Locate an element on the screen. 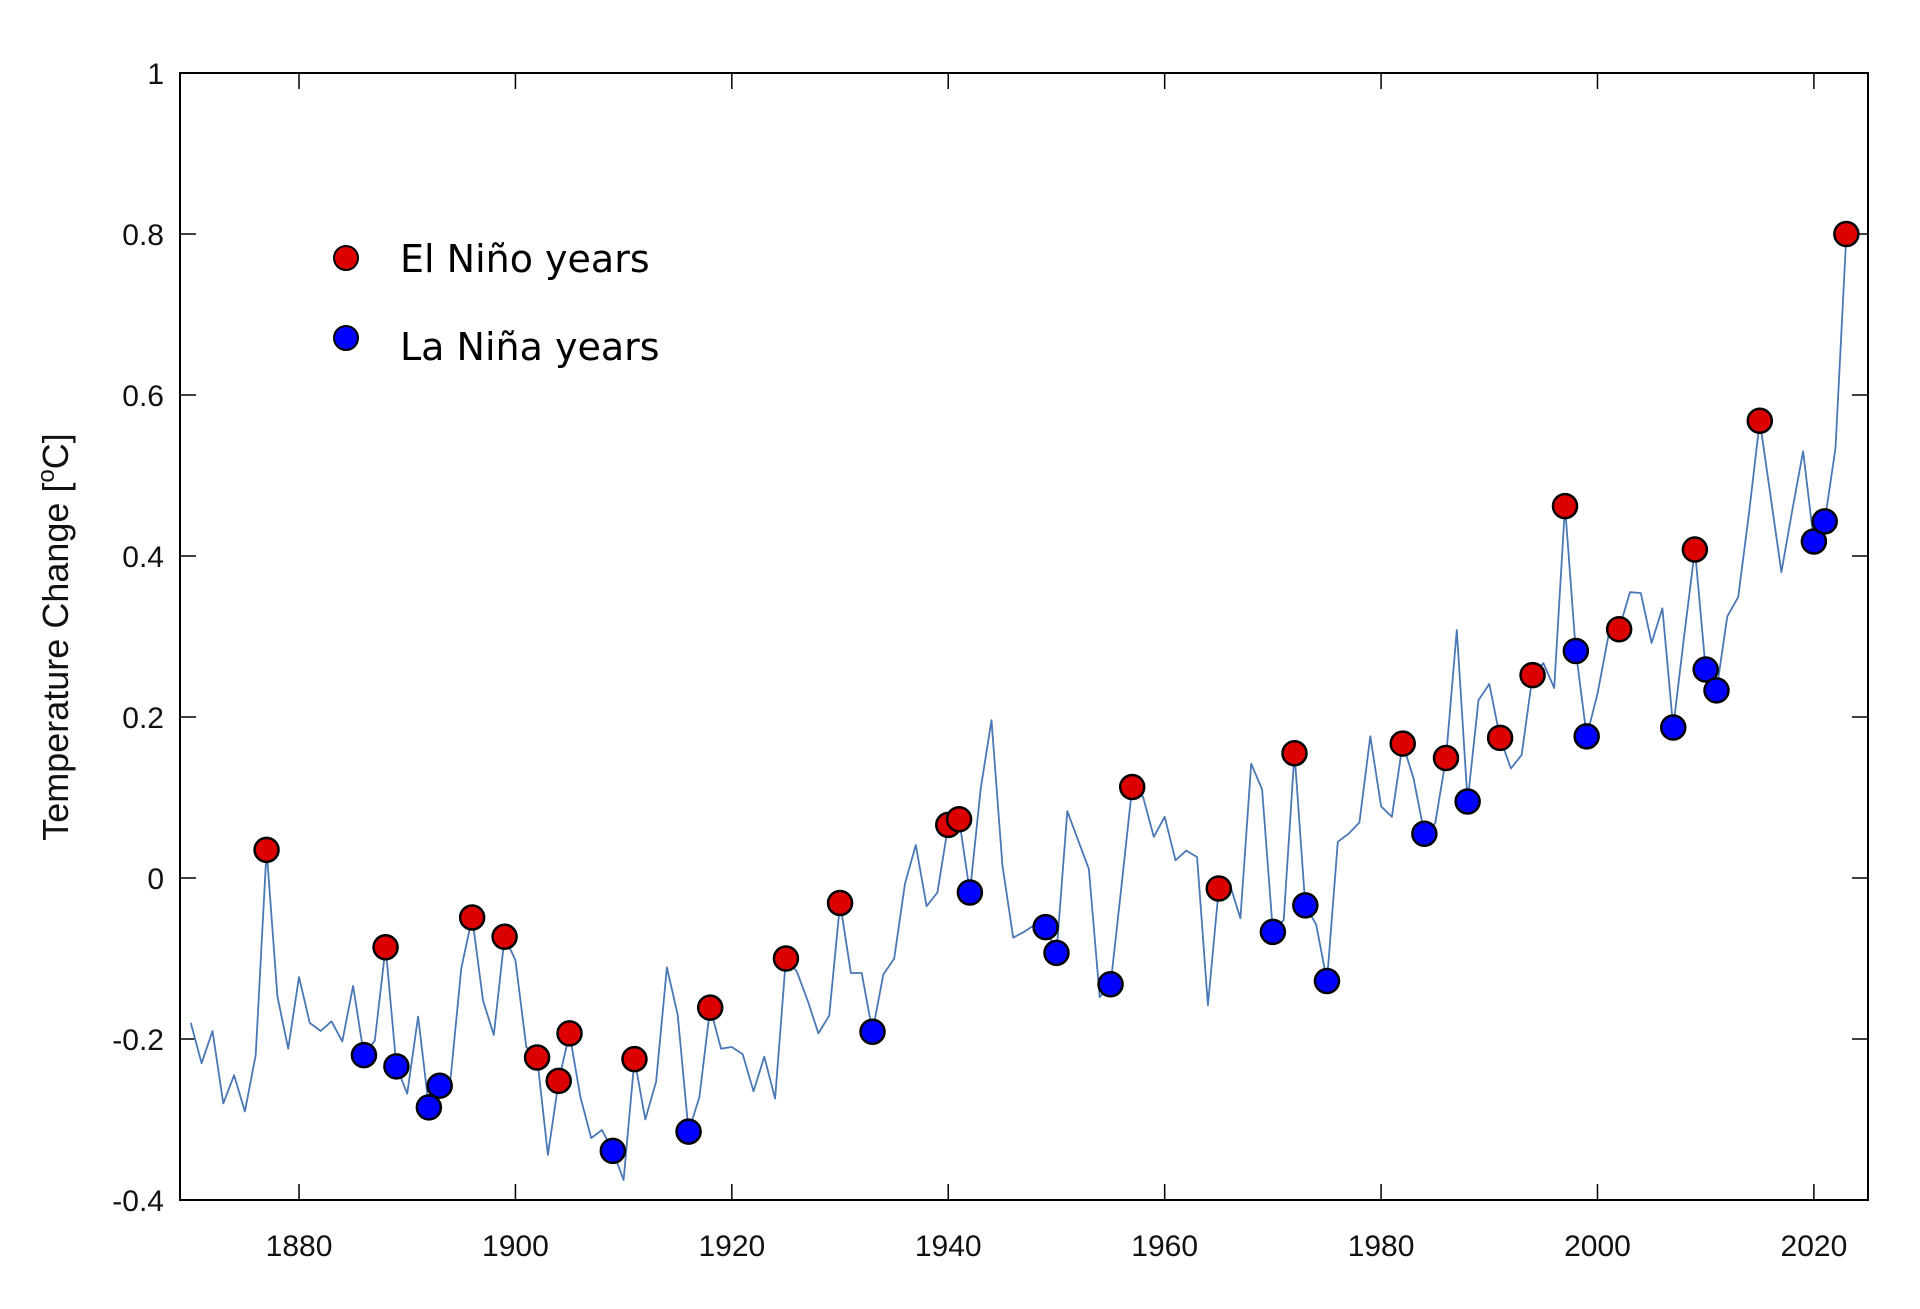 Image resolution: width=1920 pixels, height=1309 pixels. legend-marker-el-nino is located at coordinates (346, 258).